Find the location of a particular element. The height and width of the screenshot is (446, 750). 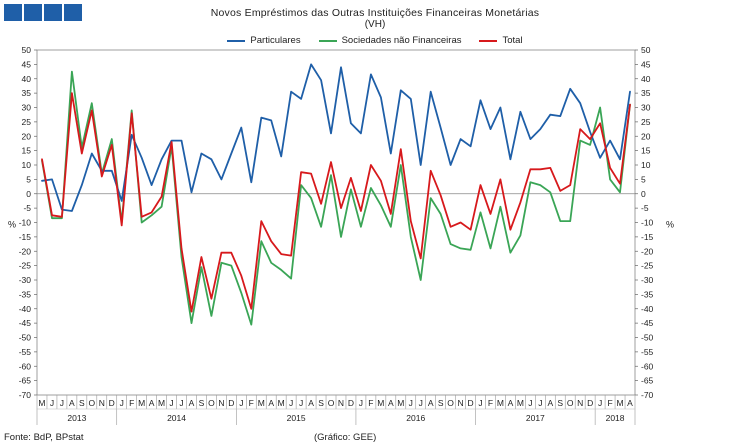

legend-item-particulares: Particulares is located at coordinates (264, 40).